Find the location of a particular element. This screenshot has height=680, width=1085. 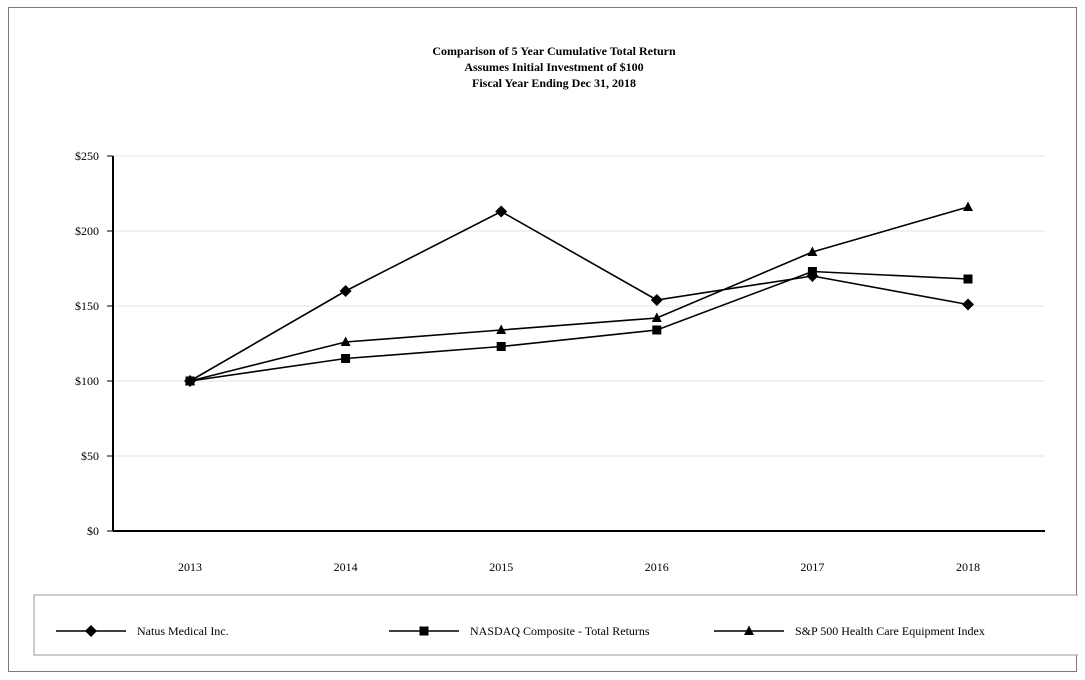

x-tick-label: 2013 is located at coordinates (190, 567).